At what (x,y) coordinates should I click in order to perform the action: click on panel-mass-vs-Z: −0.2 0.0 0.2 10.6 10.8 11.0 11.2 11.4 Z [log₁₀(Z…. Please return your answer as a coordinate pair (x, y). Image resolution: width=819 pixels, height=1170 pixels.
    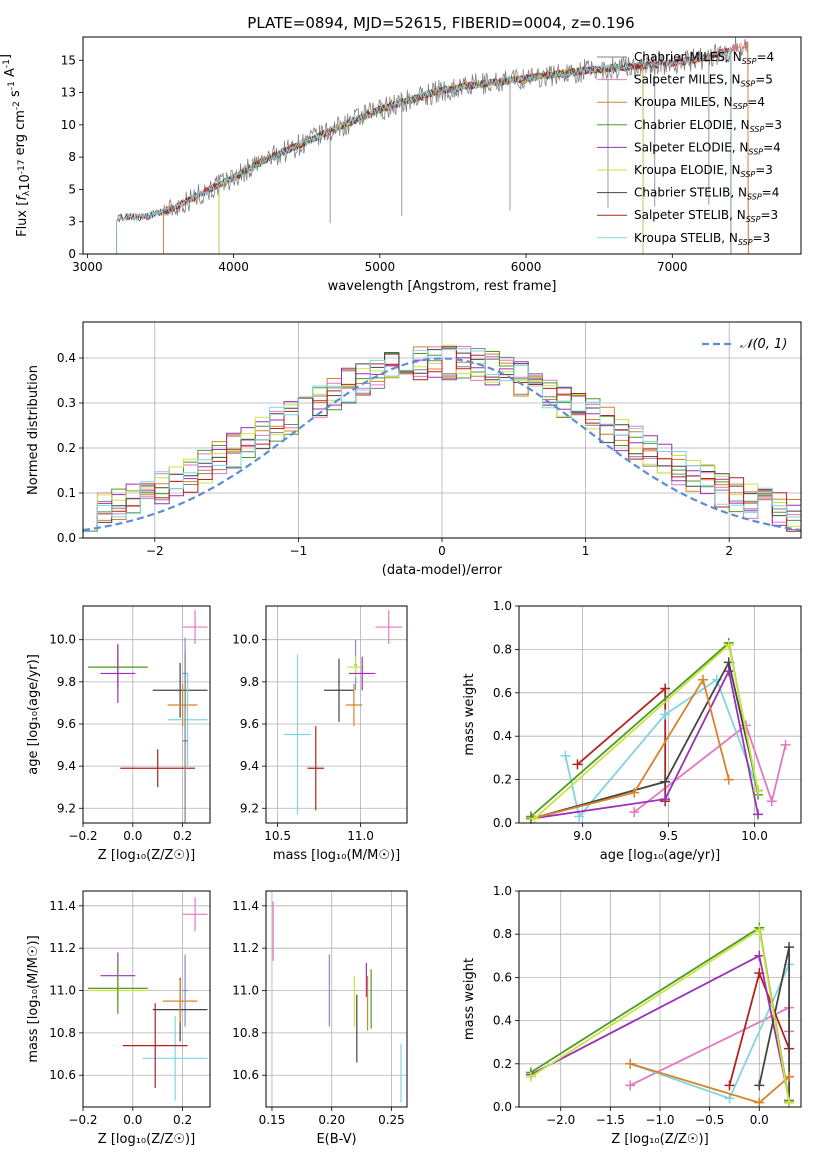
    Looking at the image, I should click on (118, 1018).